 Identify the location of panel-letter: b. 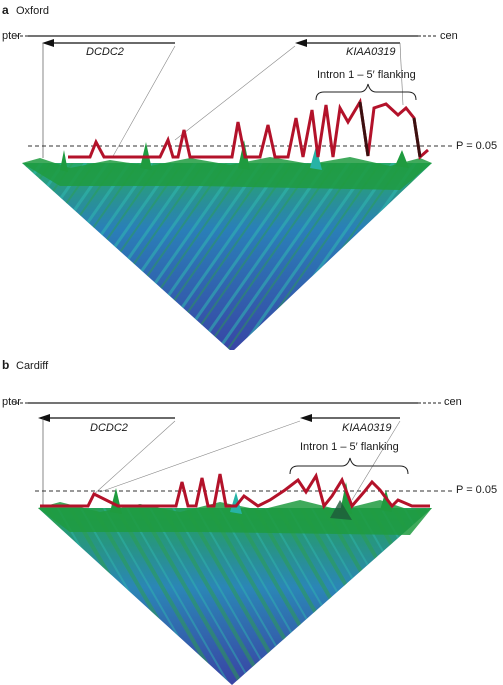
(6, 365).